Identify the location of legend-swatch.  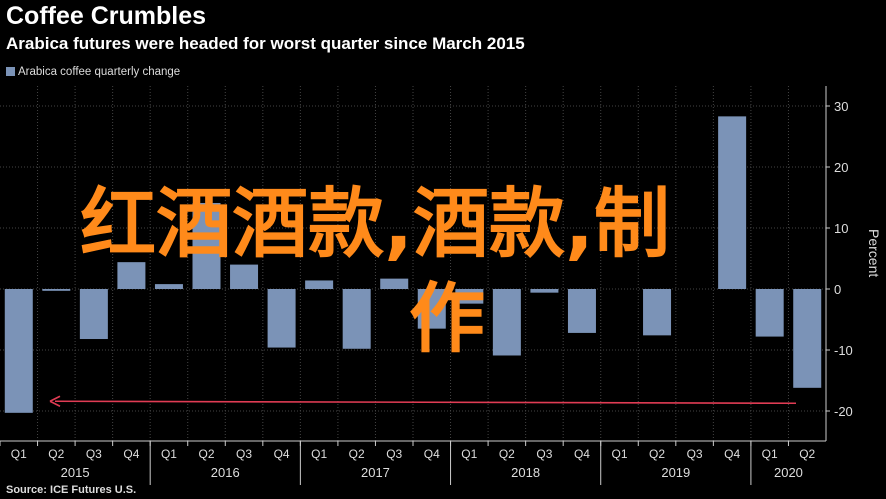
(10, 71).